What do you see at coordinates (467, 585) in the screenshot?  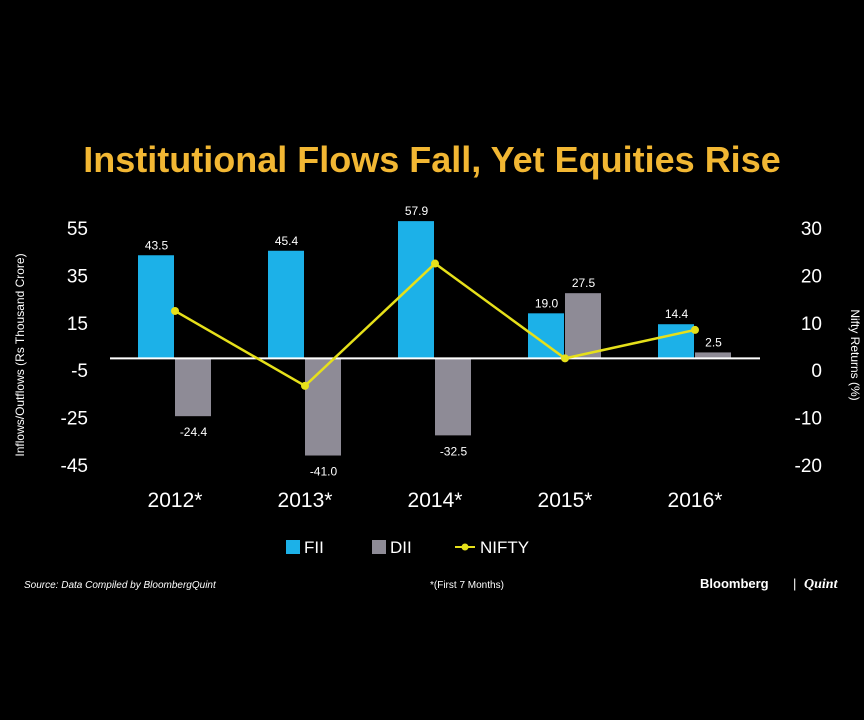 I see `months-note: *(First 7 Months)` at bounding box center [467, 585].